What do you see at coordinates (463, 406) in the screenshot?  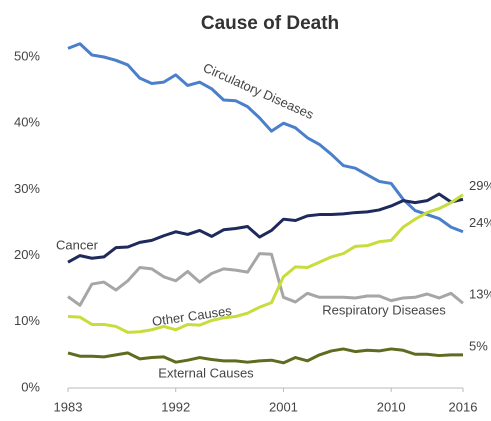 I see `x-tick-label: 2016` at bounding box center [463, 406].